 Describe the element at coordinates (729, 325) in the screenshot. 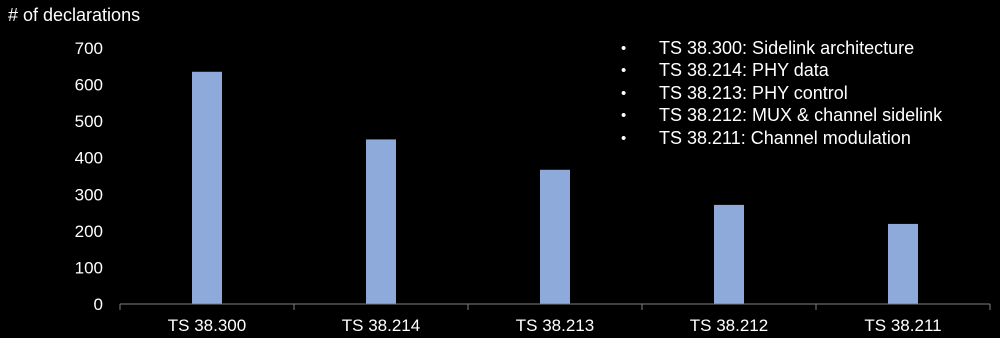

I see `x-tick-label: TS 38.212` at that location.